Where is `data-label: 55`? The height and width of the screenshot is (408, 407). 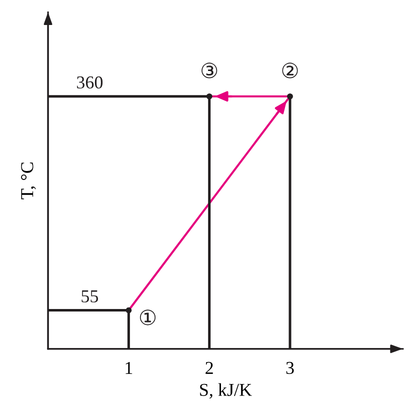 data-label: 55 is located at coordinates (90, 296).